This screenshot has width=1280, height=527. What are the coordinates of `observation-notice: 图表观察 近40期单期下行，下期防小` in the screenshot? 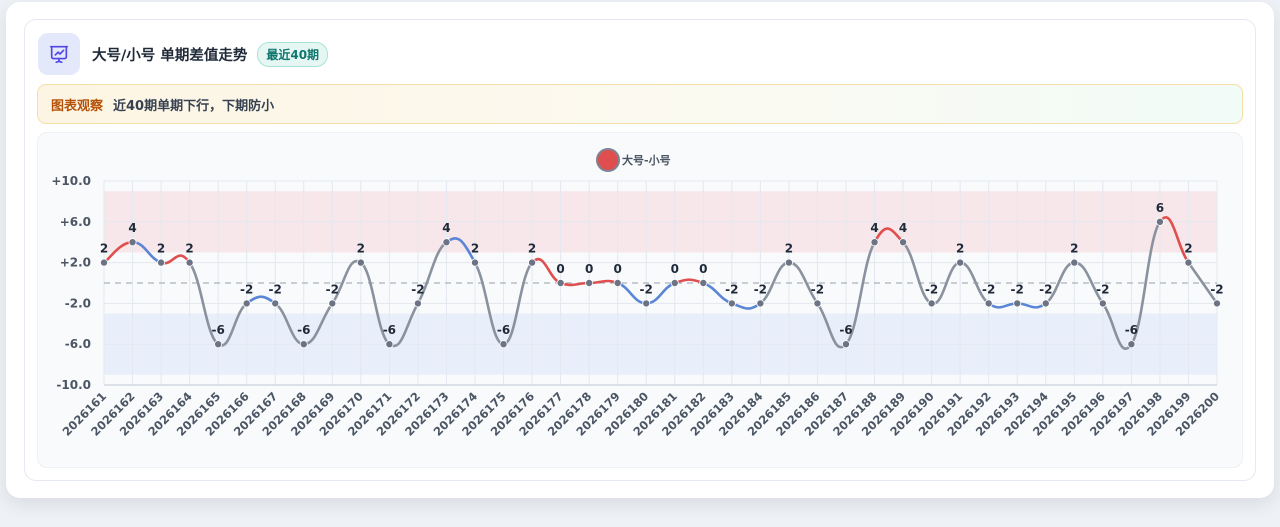 It's located at (640, 104).